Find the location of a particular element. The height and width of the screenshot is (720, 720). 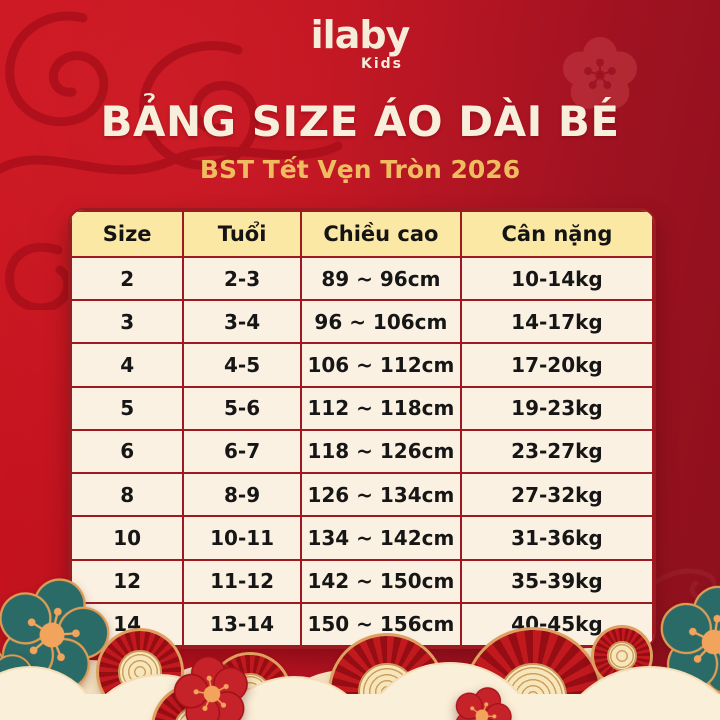

brand-logo: ilaby is located at coordinates (360, 35).